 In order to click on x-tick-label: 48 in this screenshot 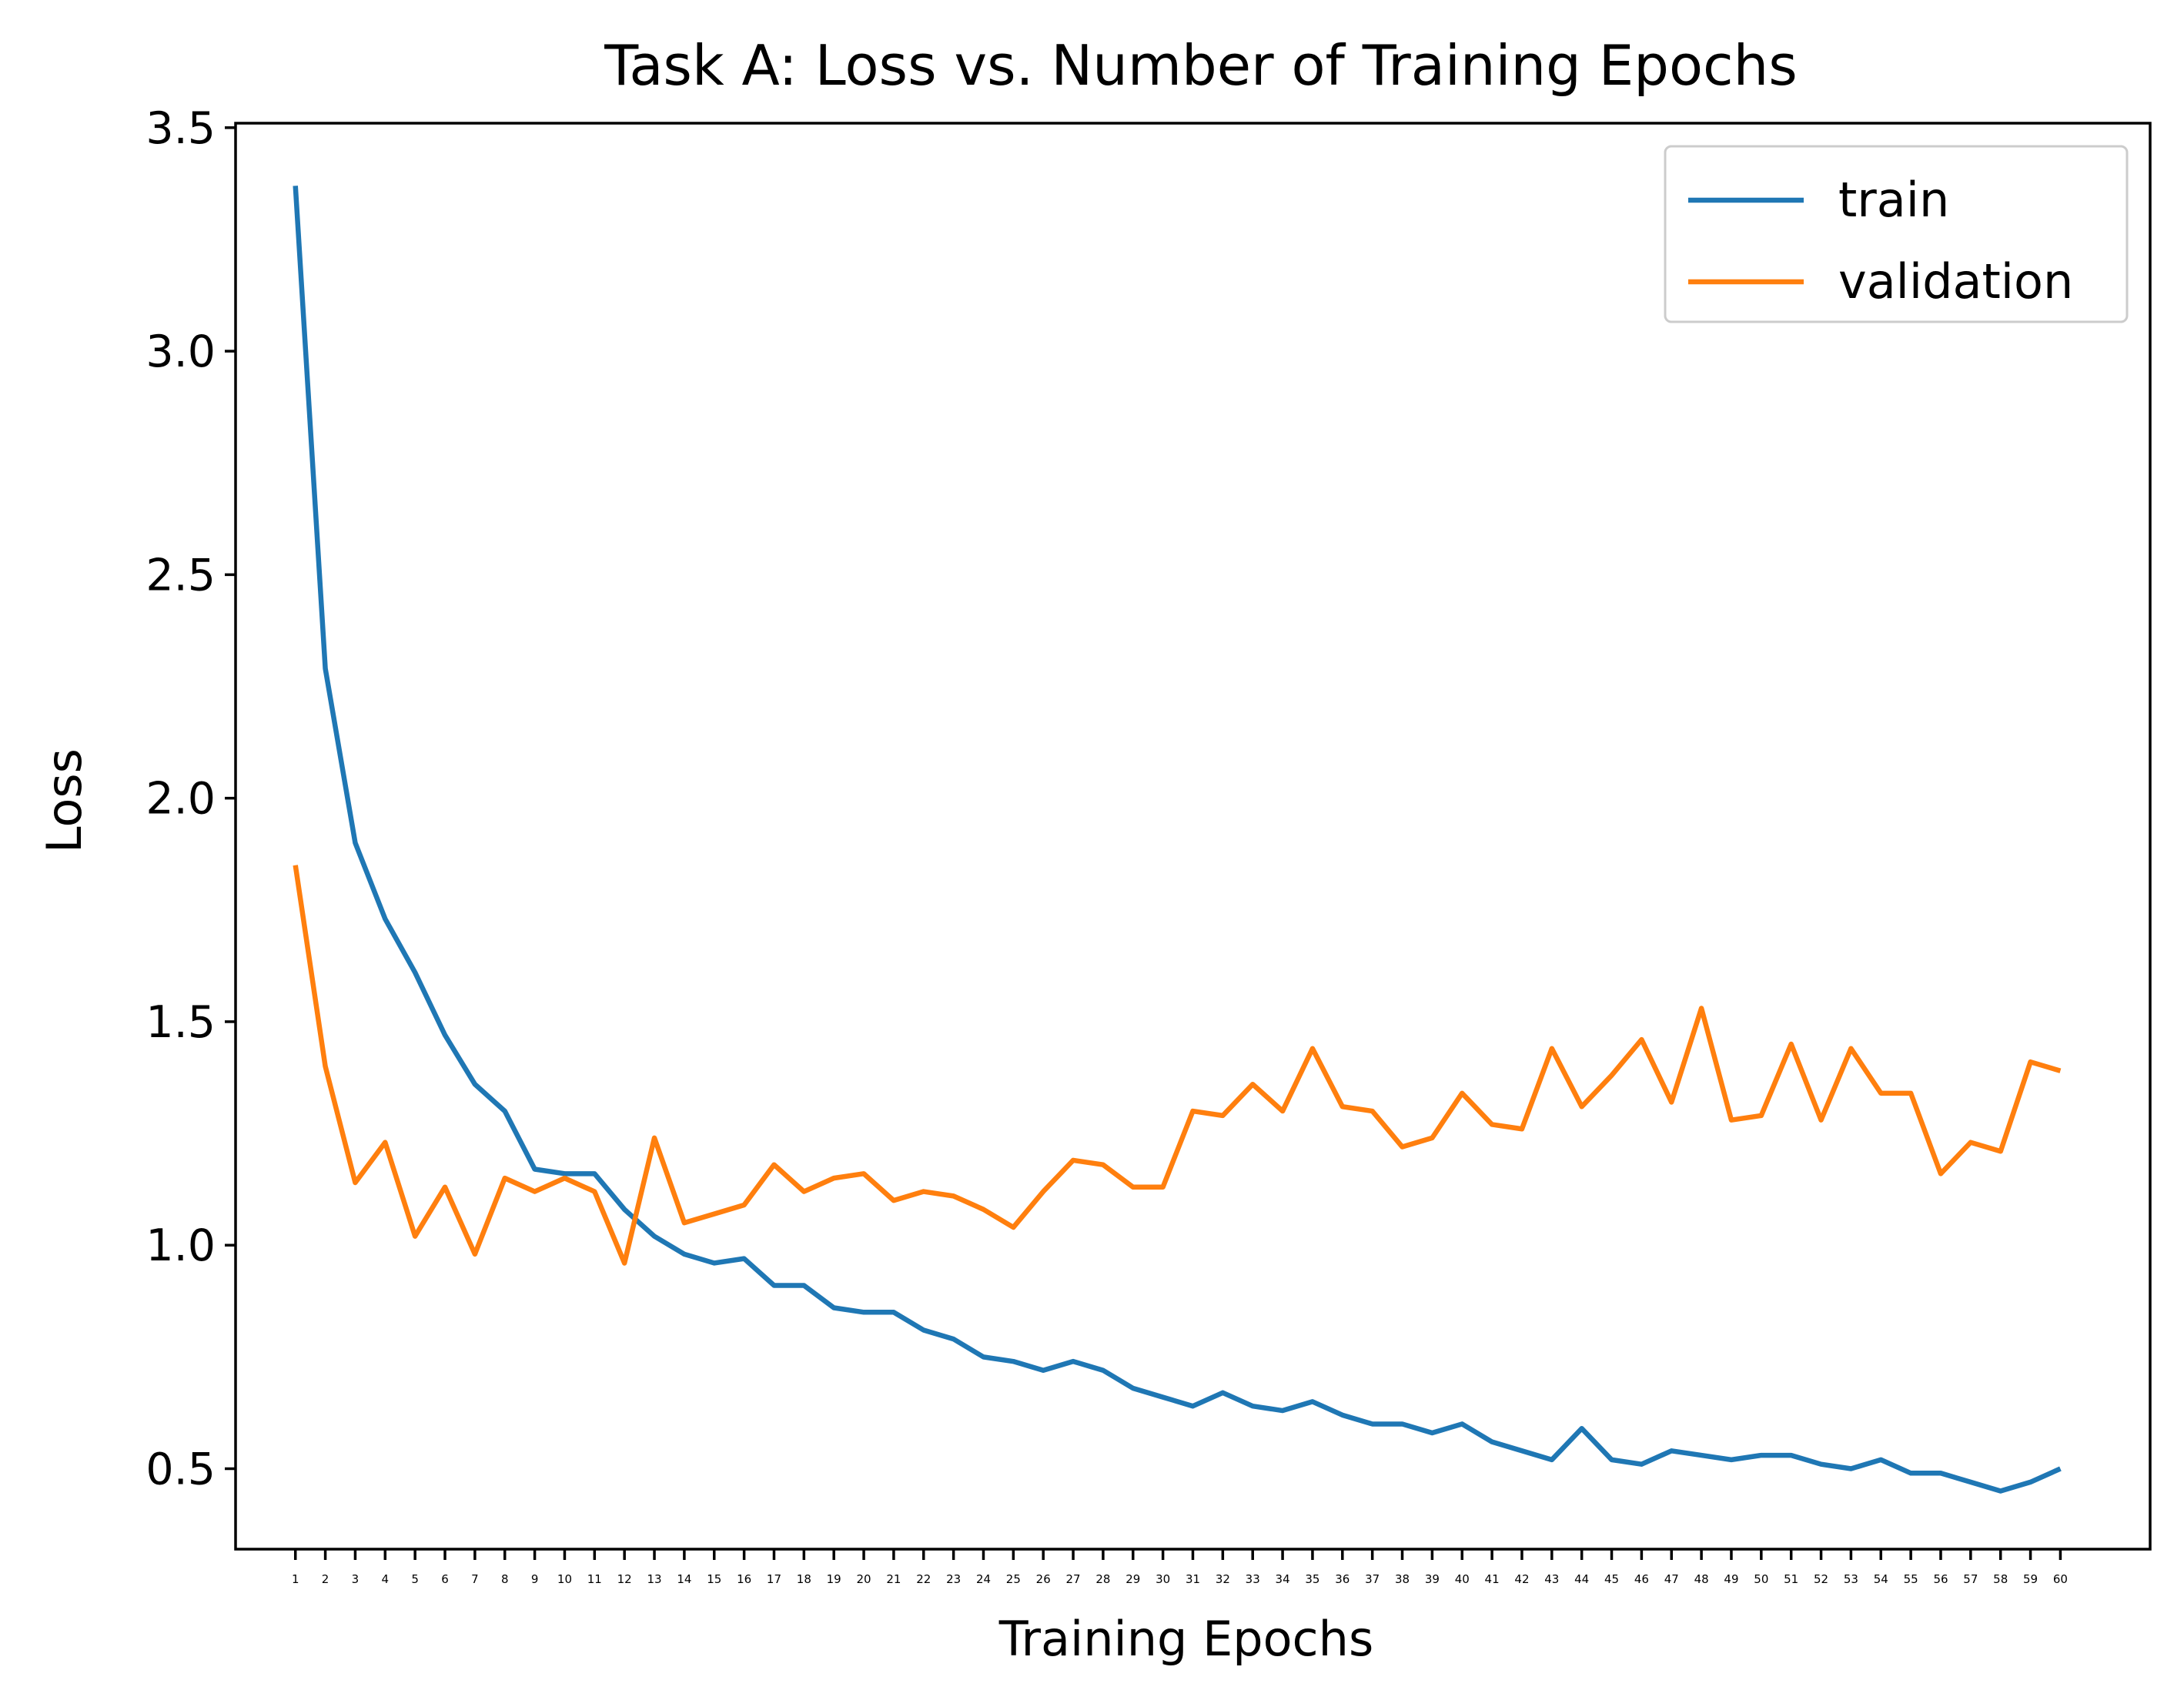, I will do `click(1702, 1579)`.